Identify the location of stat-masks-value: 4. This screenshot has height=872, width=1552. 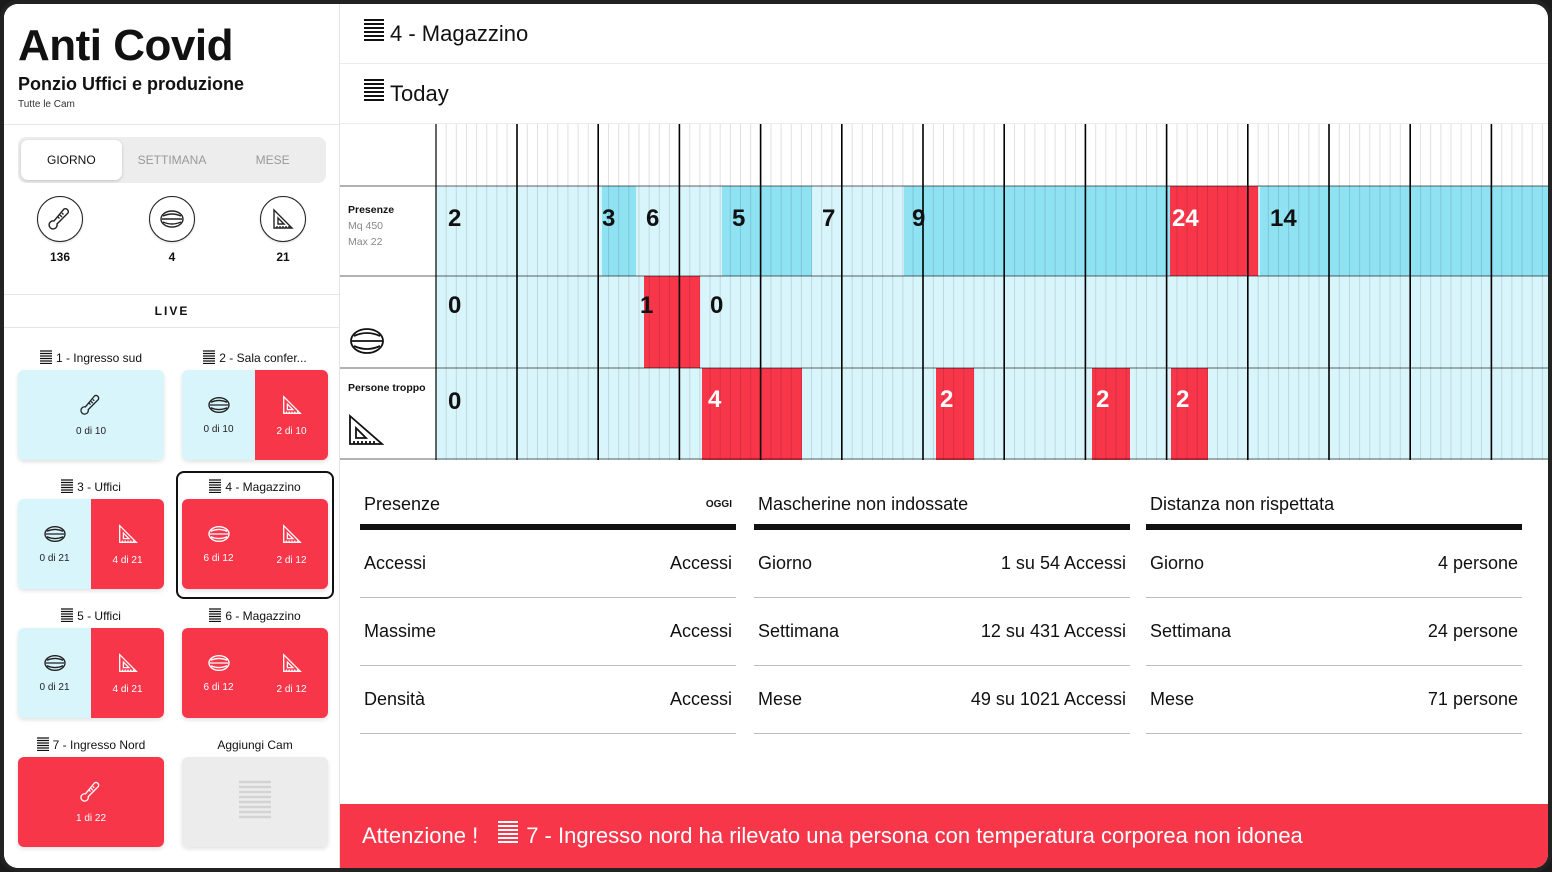
(172, 257).